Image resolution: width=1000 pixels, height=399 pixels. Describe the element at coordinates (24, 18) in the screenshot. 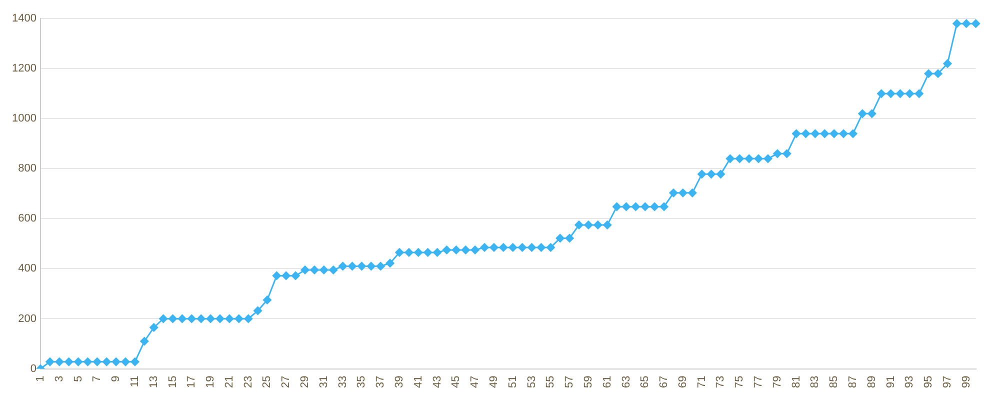

I see `y-tick-label: 1400` at that location.